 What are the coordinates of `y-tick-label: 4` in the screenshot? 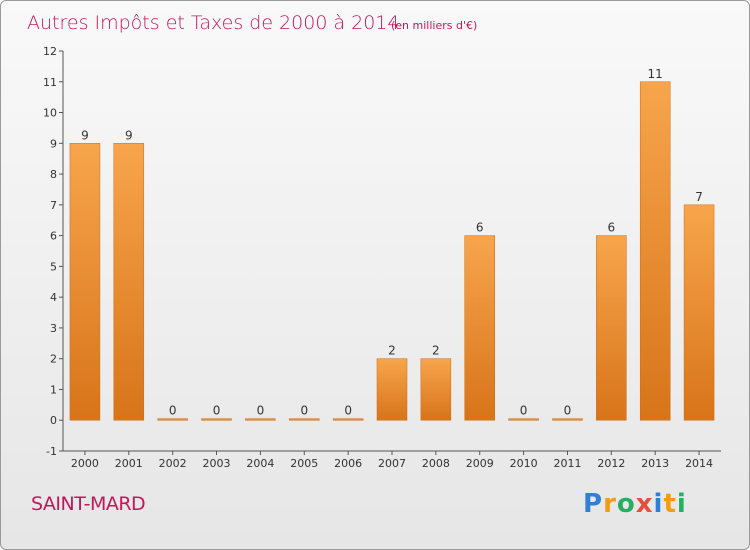 It's located at (53, 297).